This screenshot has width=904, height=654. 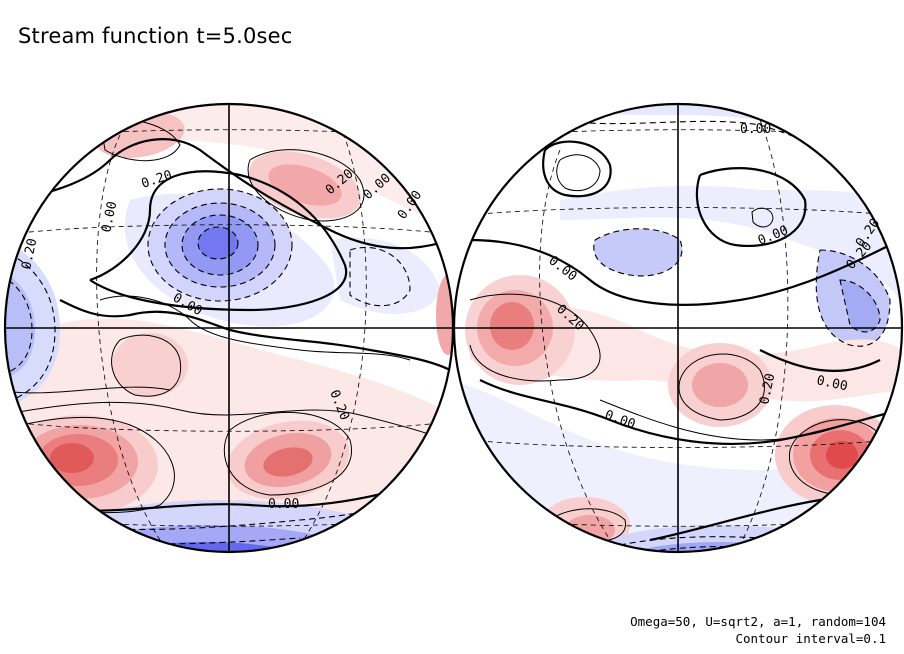 I want to click on parameters-note: Omega=50, U=sqrt2, a=1, random=104, so click(x=758, y=621).